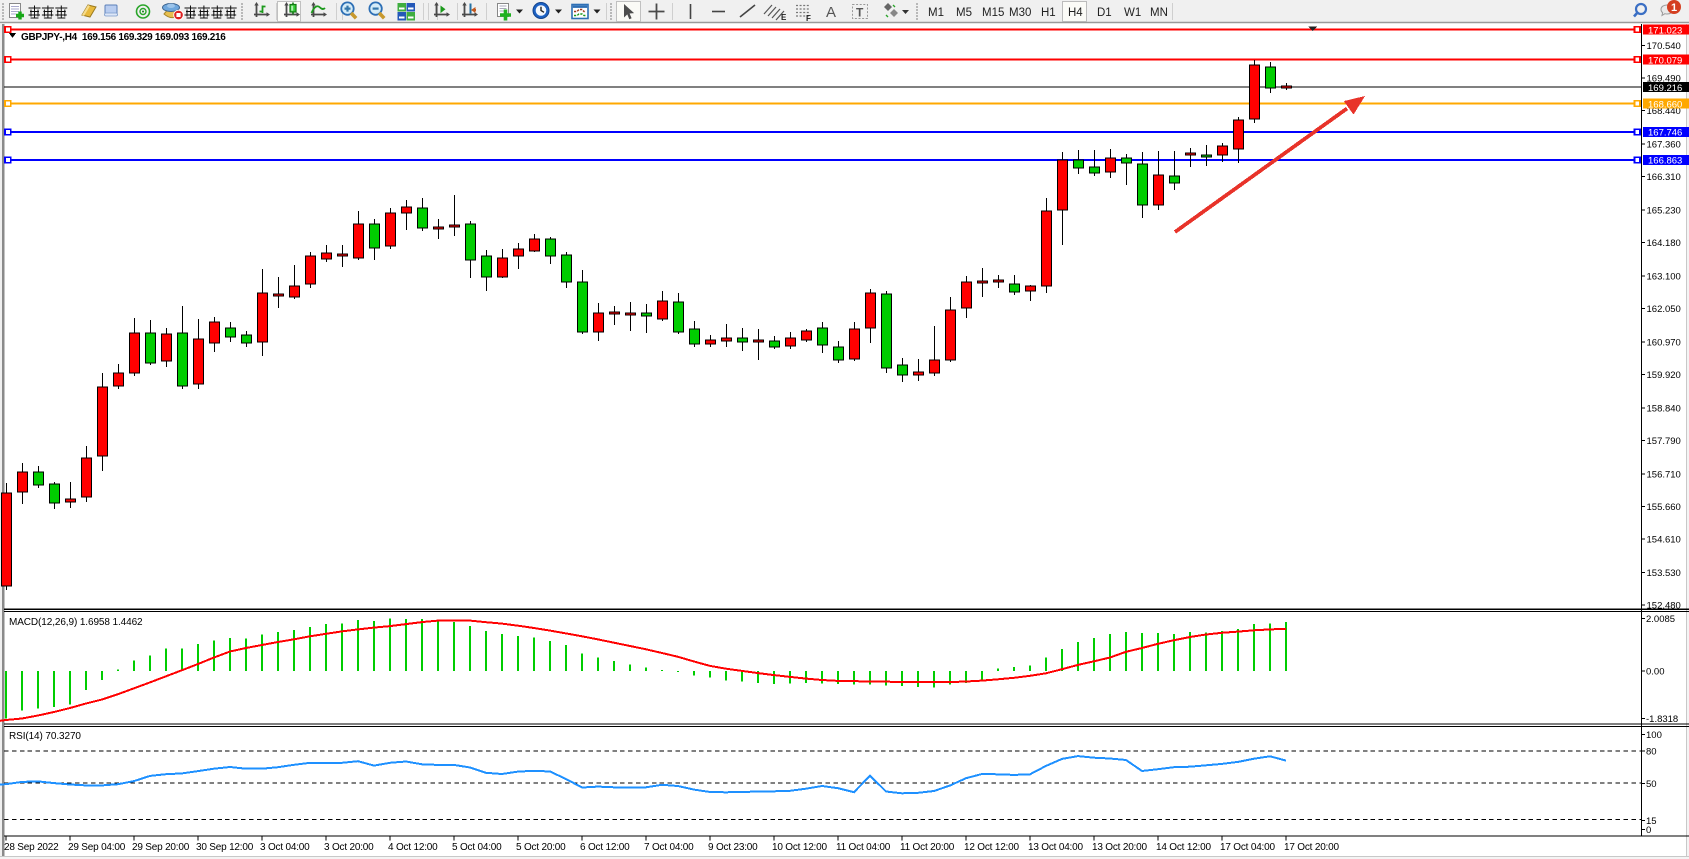 This screenshot has height=859, width=1689. I want to click on svg-text: 17 Oct 20:00, so click(1311, 847).